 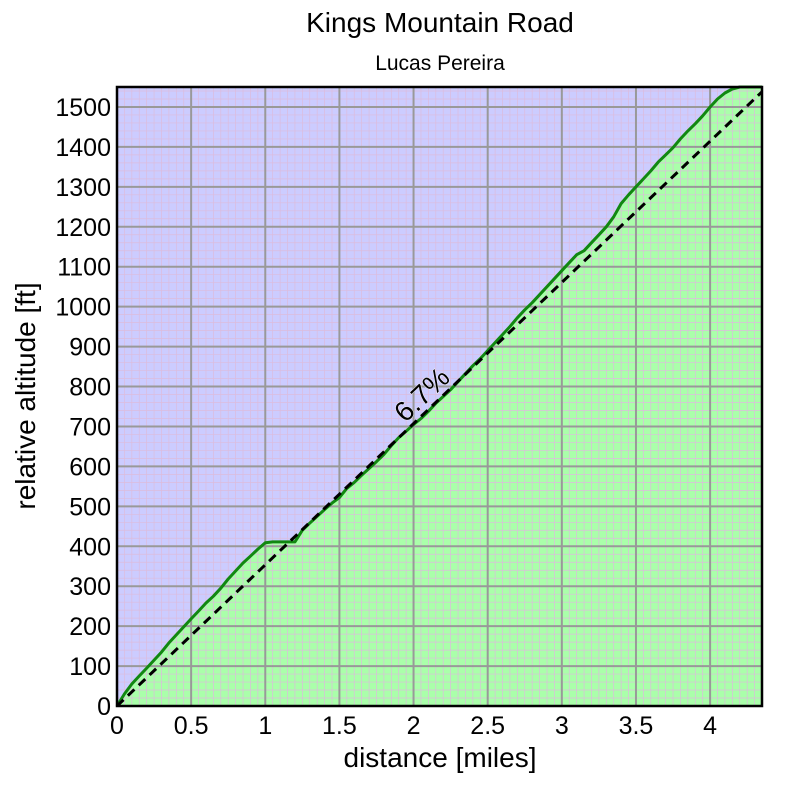 What do you see at coordinates (562, 726) in the screenshot?
I see `x-tick-label: 3` at bounding box center [562, 726].